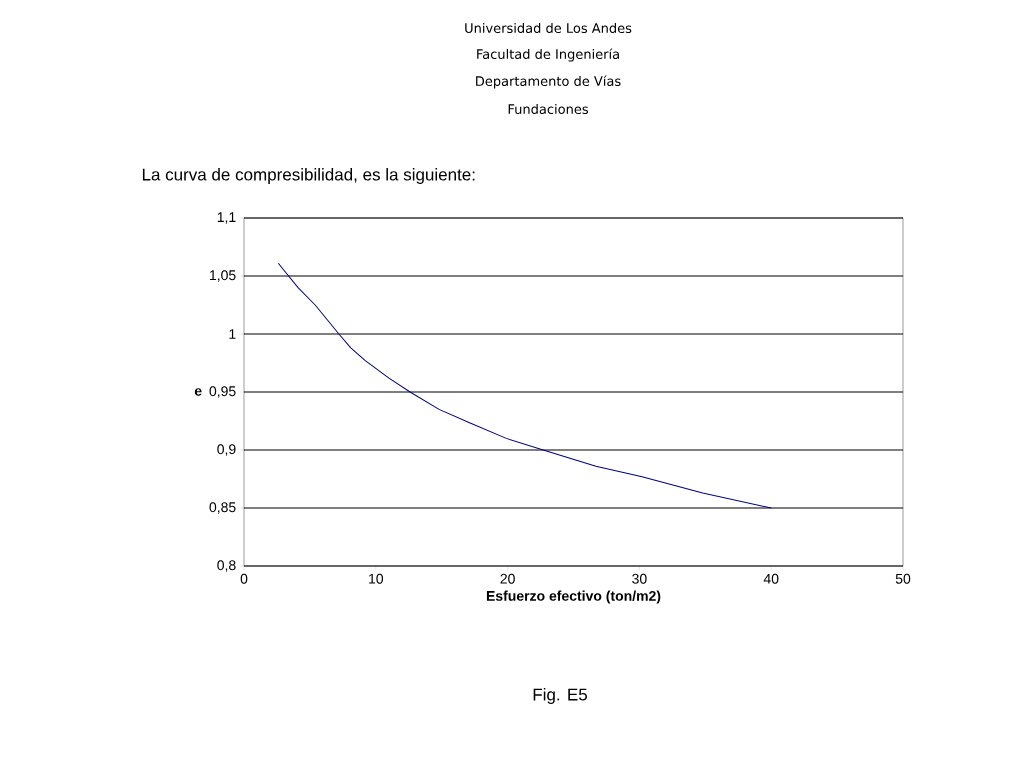 Image resolution: width=1024 pixels, height=768 pixels. What do you see at coordinates (548, 82) in the screenshot?
I see `text: Departamento de Vías` at bounding box center [548, 82].